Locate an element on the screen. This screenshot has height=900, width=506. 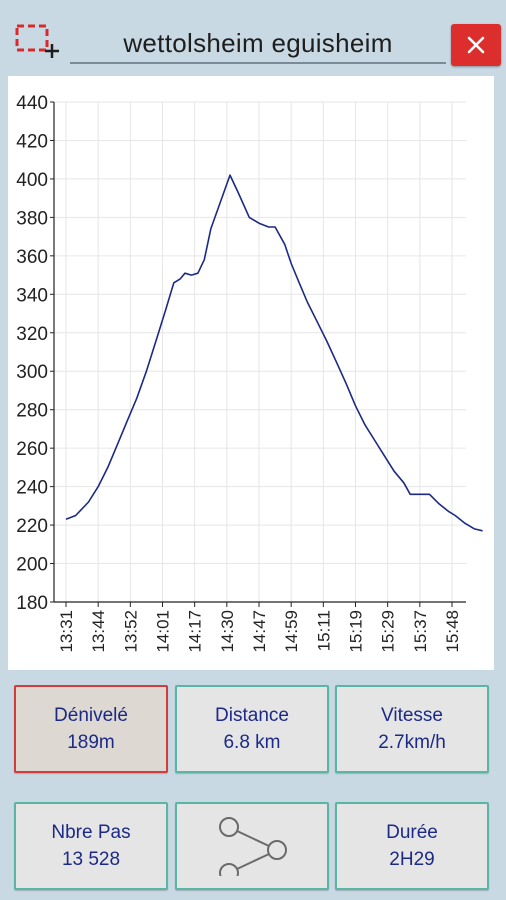
share-icon is located at coordinates (253, 846).